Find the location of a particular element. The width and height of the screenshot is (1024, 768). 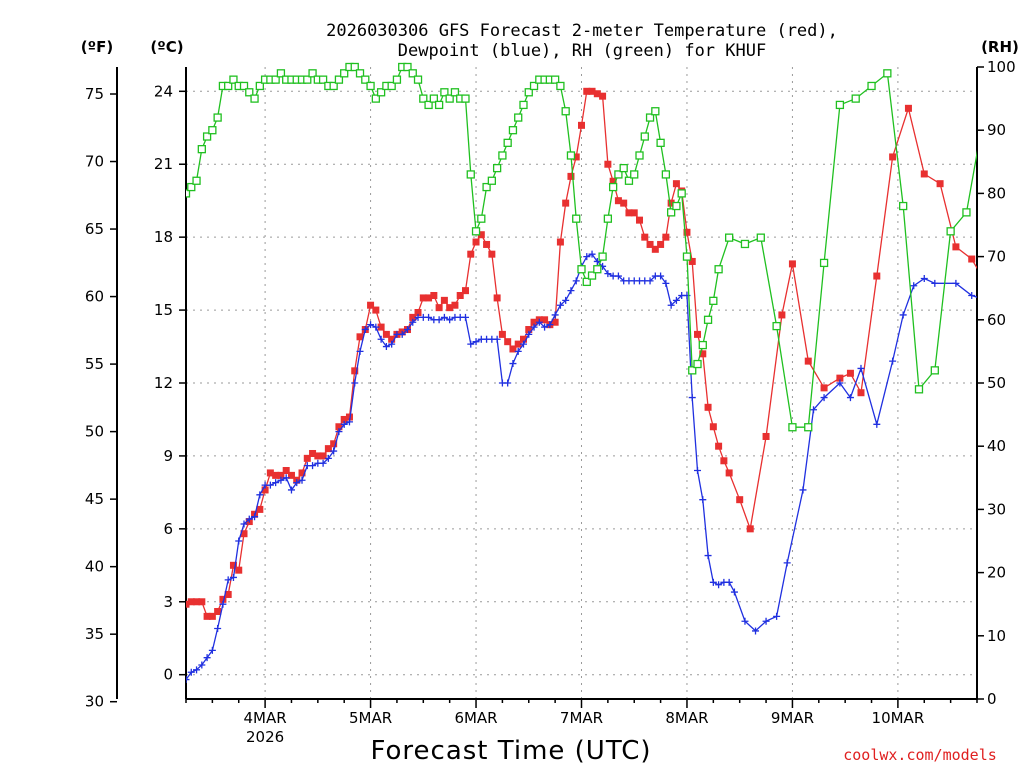

rh-tick-label: 70 is located at coordinates (996, 257).